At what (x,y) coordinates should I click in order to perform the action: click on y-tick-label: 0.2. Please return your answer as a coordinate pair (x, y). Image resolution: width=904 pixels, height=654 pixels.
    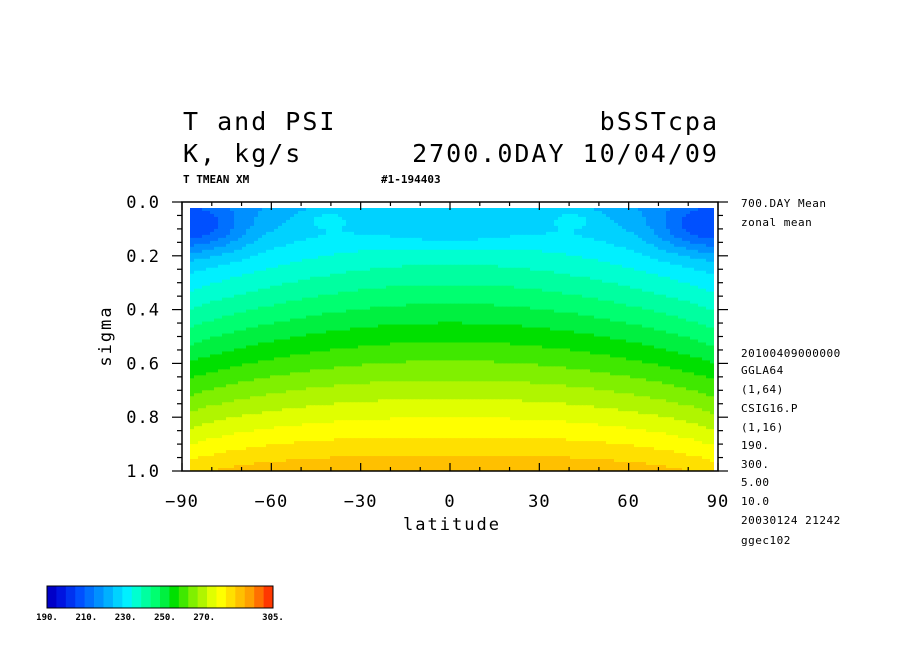
    Looking at the image, I should click on (143, 257).